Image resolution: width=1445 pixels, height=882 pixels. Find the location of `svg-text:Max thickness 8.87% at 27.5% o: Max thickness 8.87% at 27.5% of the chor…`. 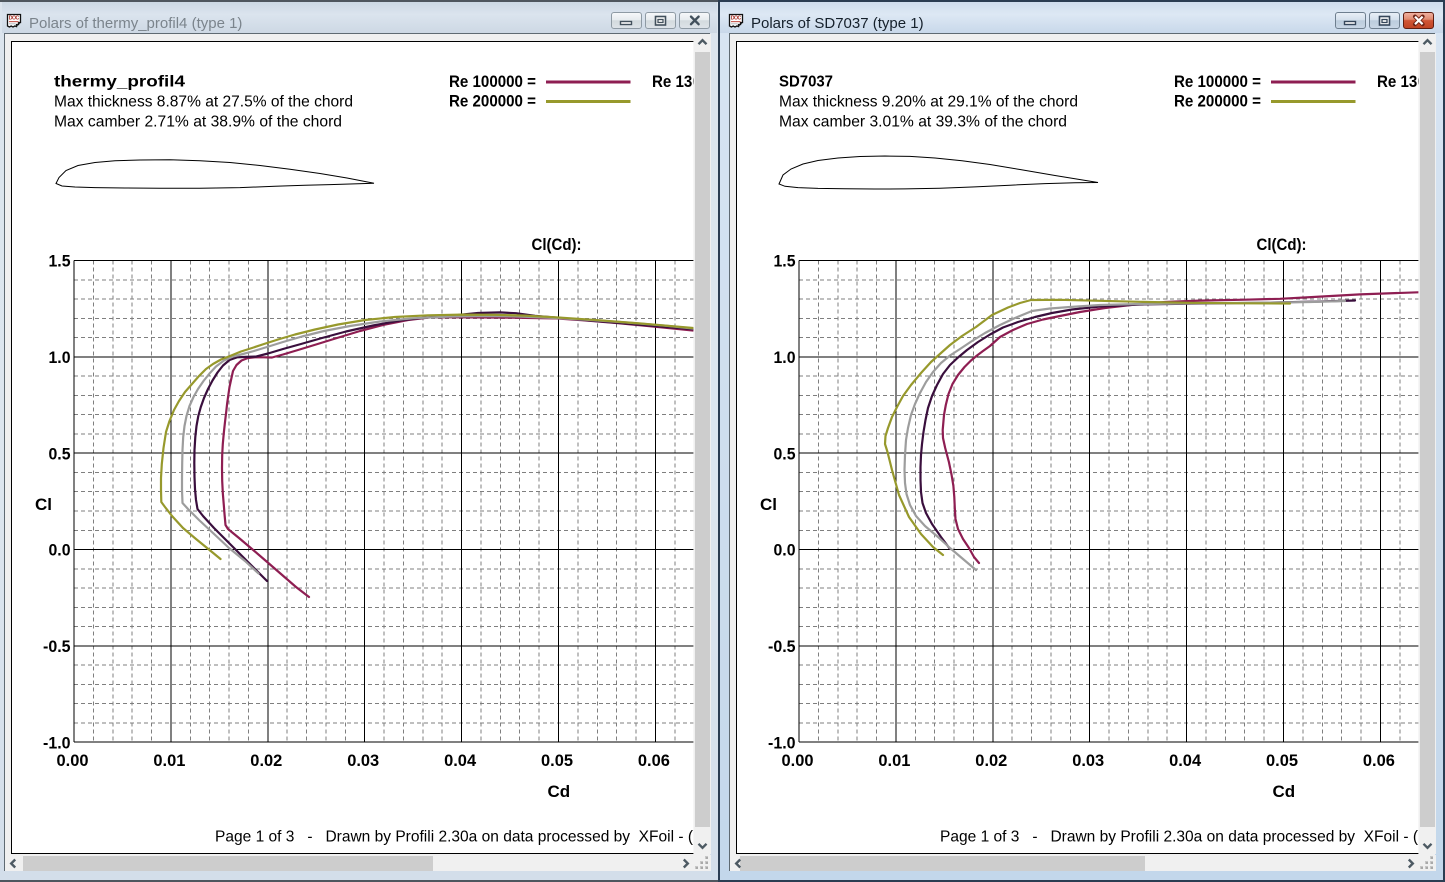

svg-text:Max thickness 8.87% at 27.5% o: Max thickness 8.87% at 27.5% of the chor… is located at coordinates (203, 101).